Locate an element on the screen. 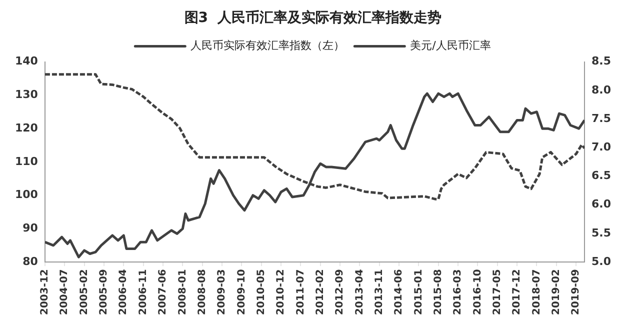 This screenshot has height=326, width=630. x-tick-label: 2018-07 is located at coordinates (536, 292).